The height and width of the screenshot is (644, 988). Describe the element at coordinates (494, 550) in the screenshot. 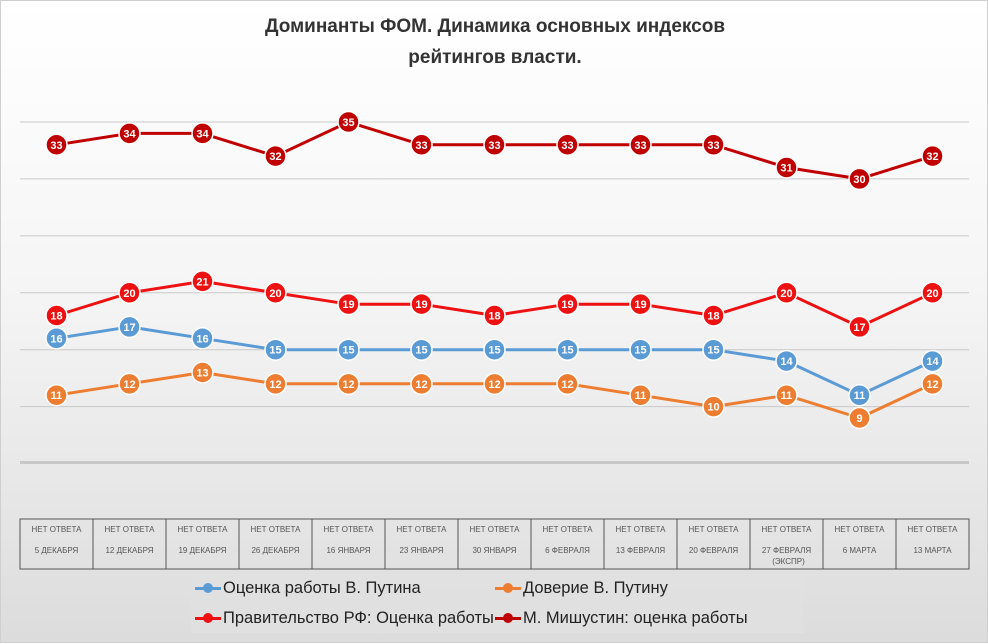

I see `category-date-label: 30 ЯНВАРЯ` at that location.